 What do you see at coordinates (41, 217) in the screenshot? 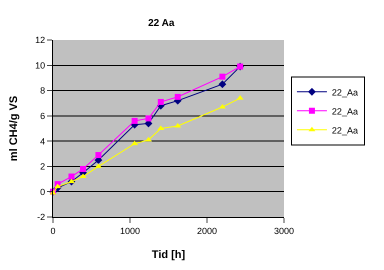
I see `y-tick-label: -2` at bounding box center [41, 217].